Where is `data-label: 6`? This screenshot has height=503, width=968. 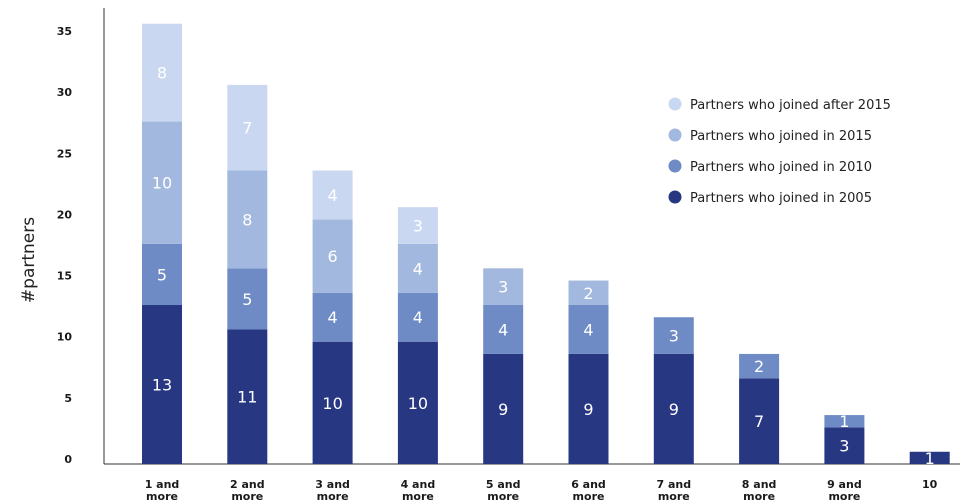
data-label: 6 is located at coordinates (333, 256).